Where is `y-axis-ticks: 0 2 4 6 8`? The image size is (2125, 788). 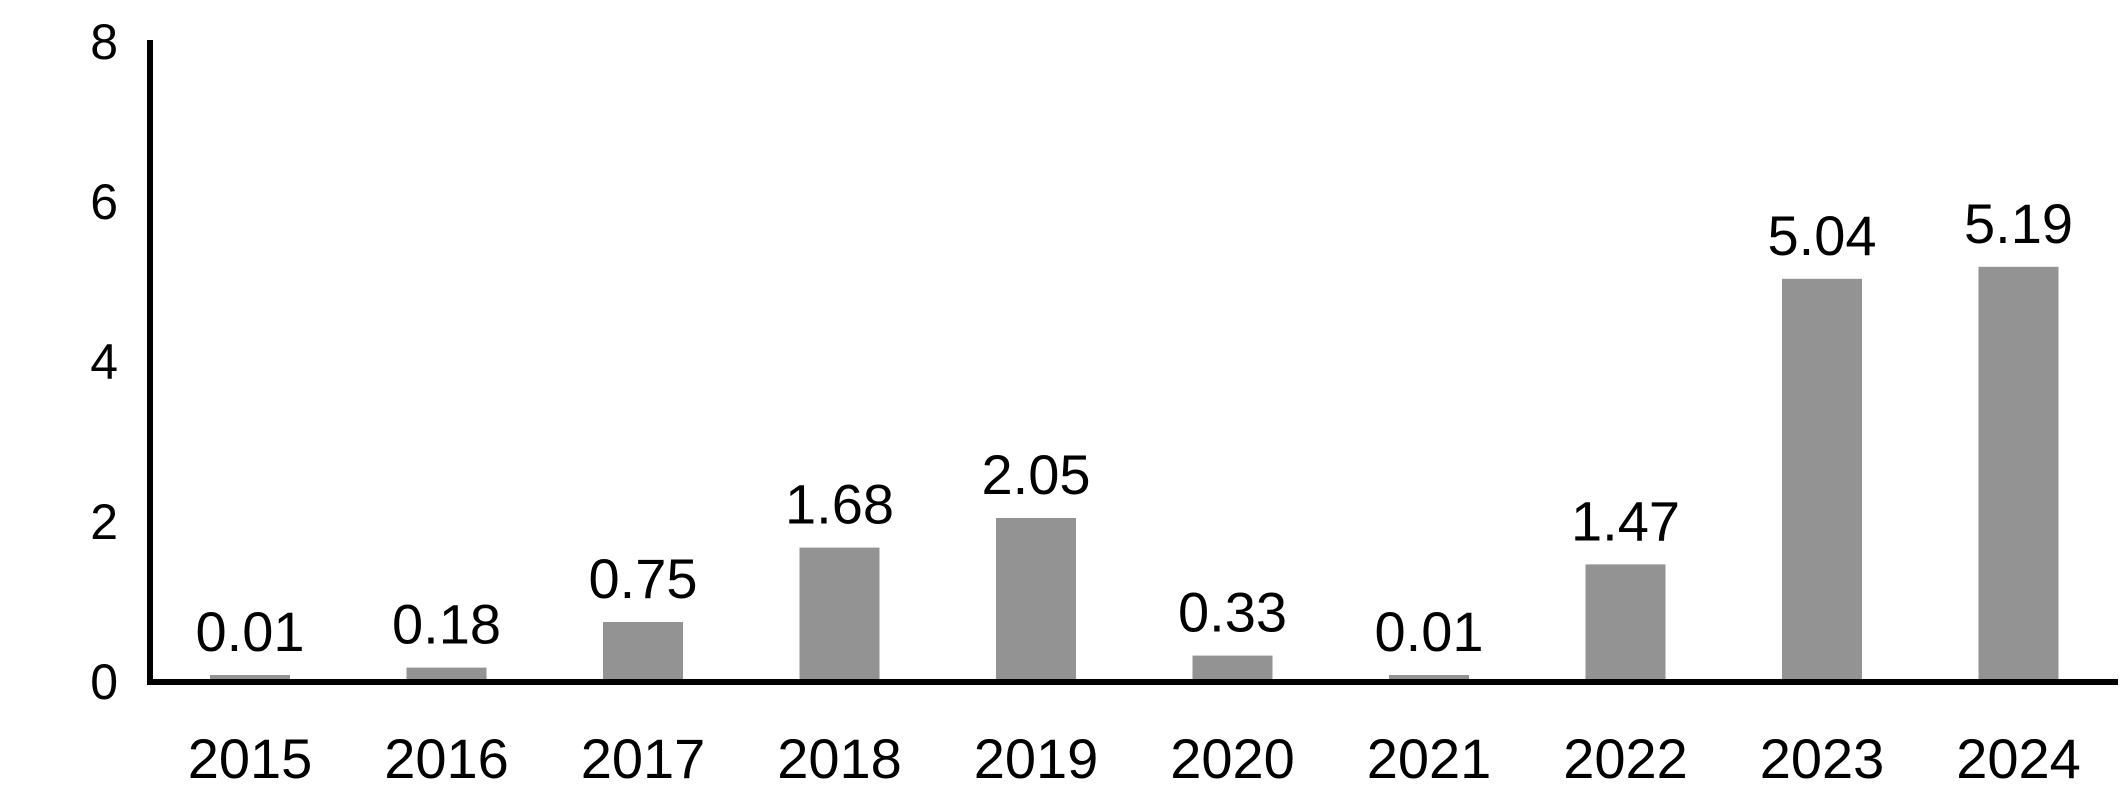
y-axis-ticks: 0 2 4 6 8 is located at coordinates (104, 362).